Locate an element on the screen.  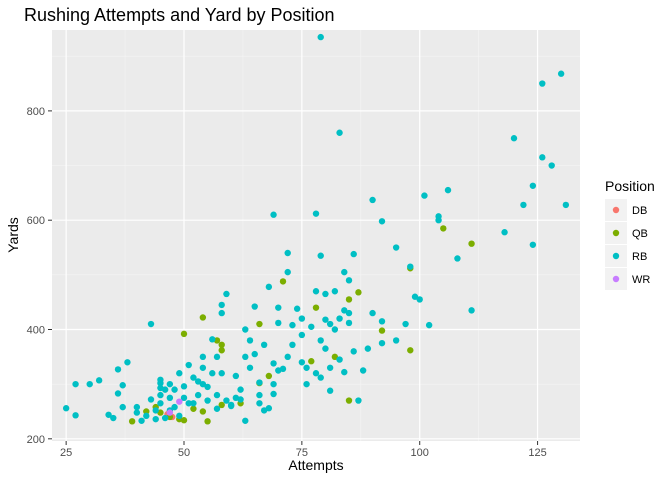
x-tick-label: 100 is located at coordinates (420, 453).